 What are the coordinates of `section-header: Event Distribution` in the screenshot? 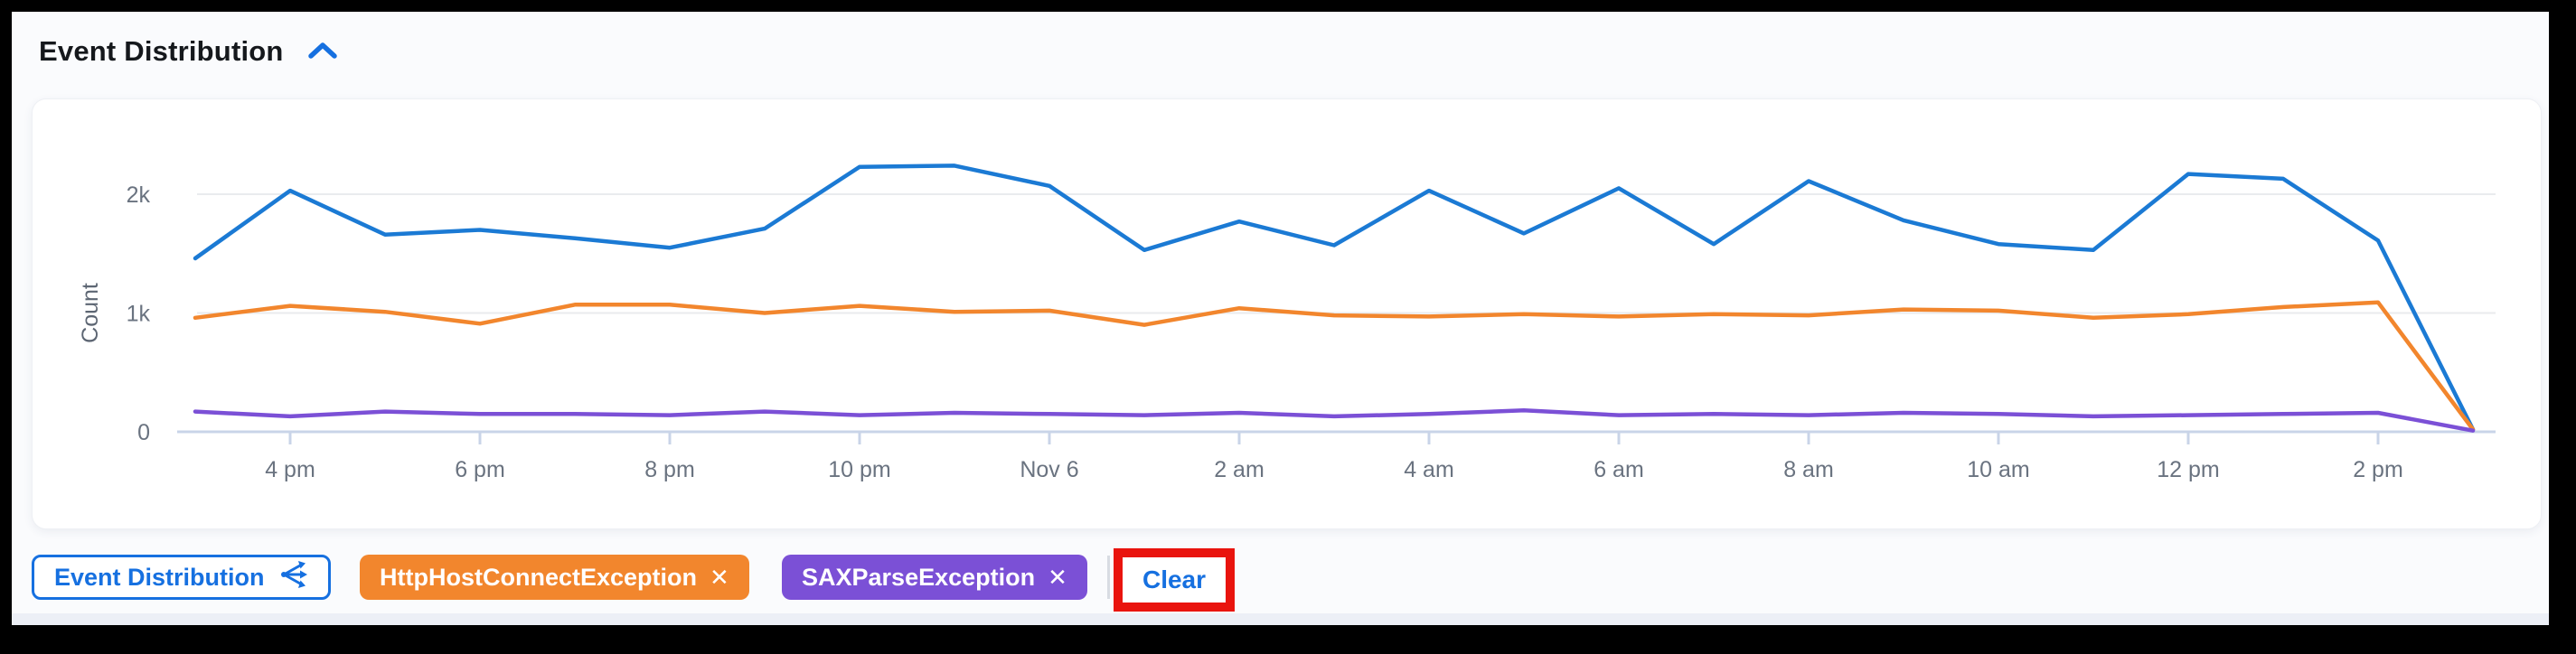 It's located at (191, 52).